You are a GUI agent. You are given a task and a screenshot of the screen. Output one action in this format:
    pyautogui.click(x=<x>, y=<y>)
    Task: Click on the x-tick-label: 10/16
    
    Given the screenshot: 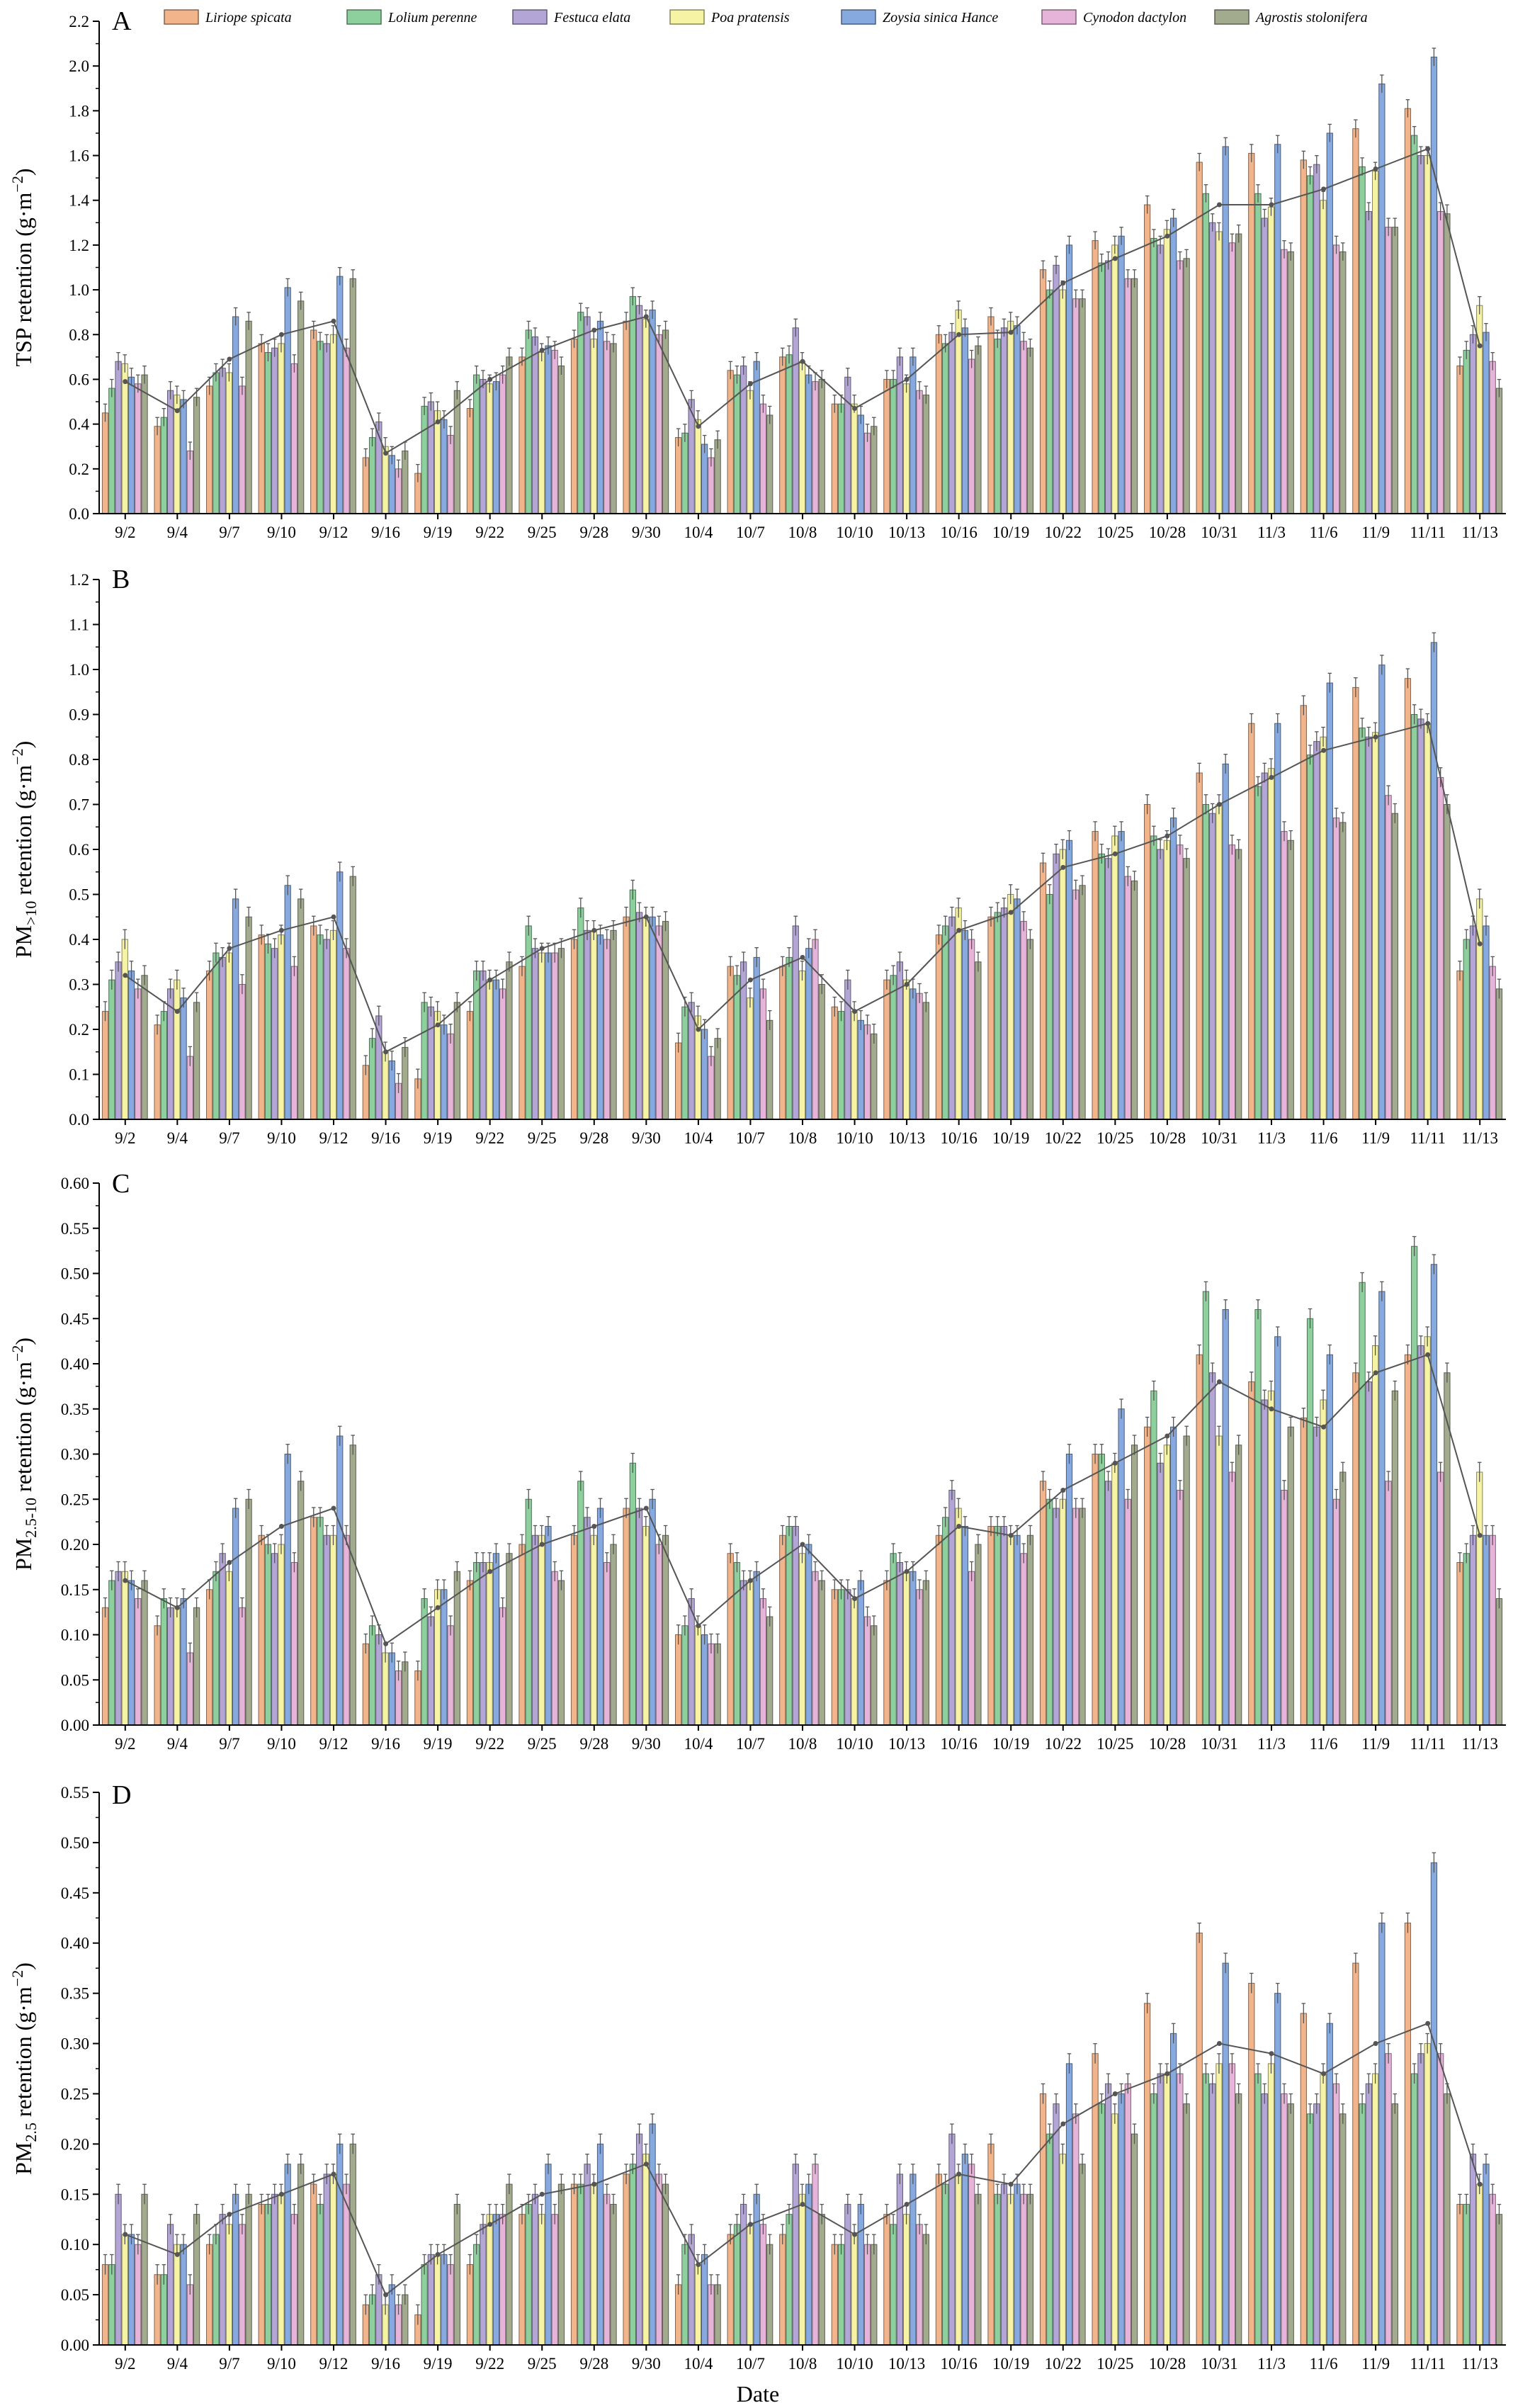 What is the action you would take?
    pyautogui.click(x=959, y=1744)
    